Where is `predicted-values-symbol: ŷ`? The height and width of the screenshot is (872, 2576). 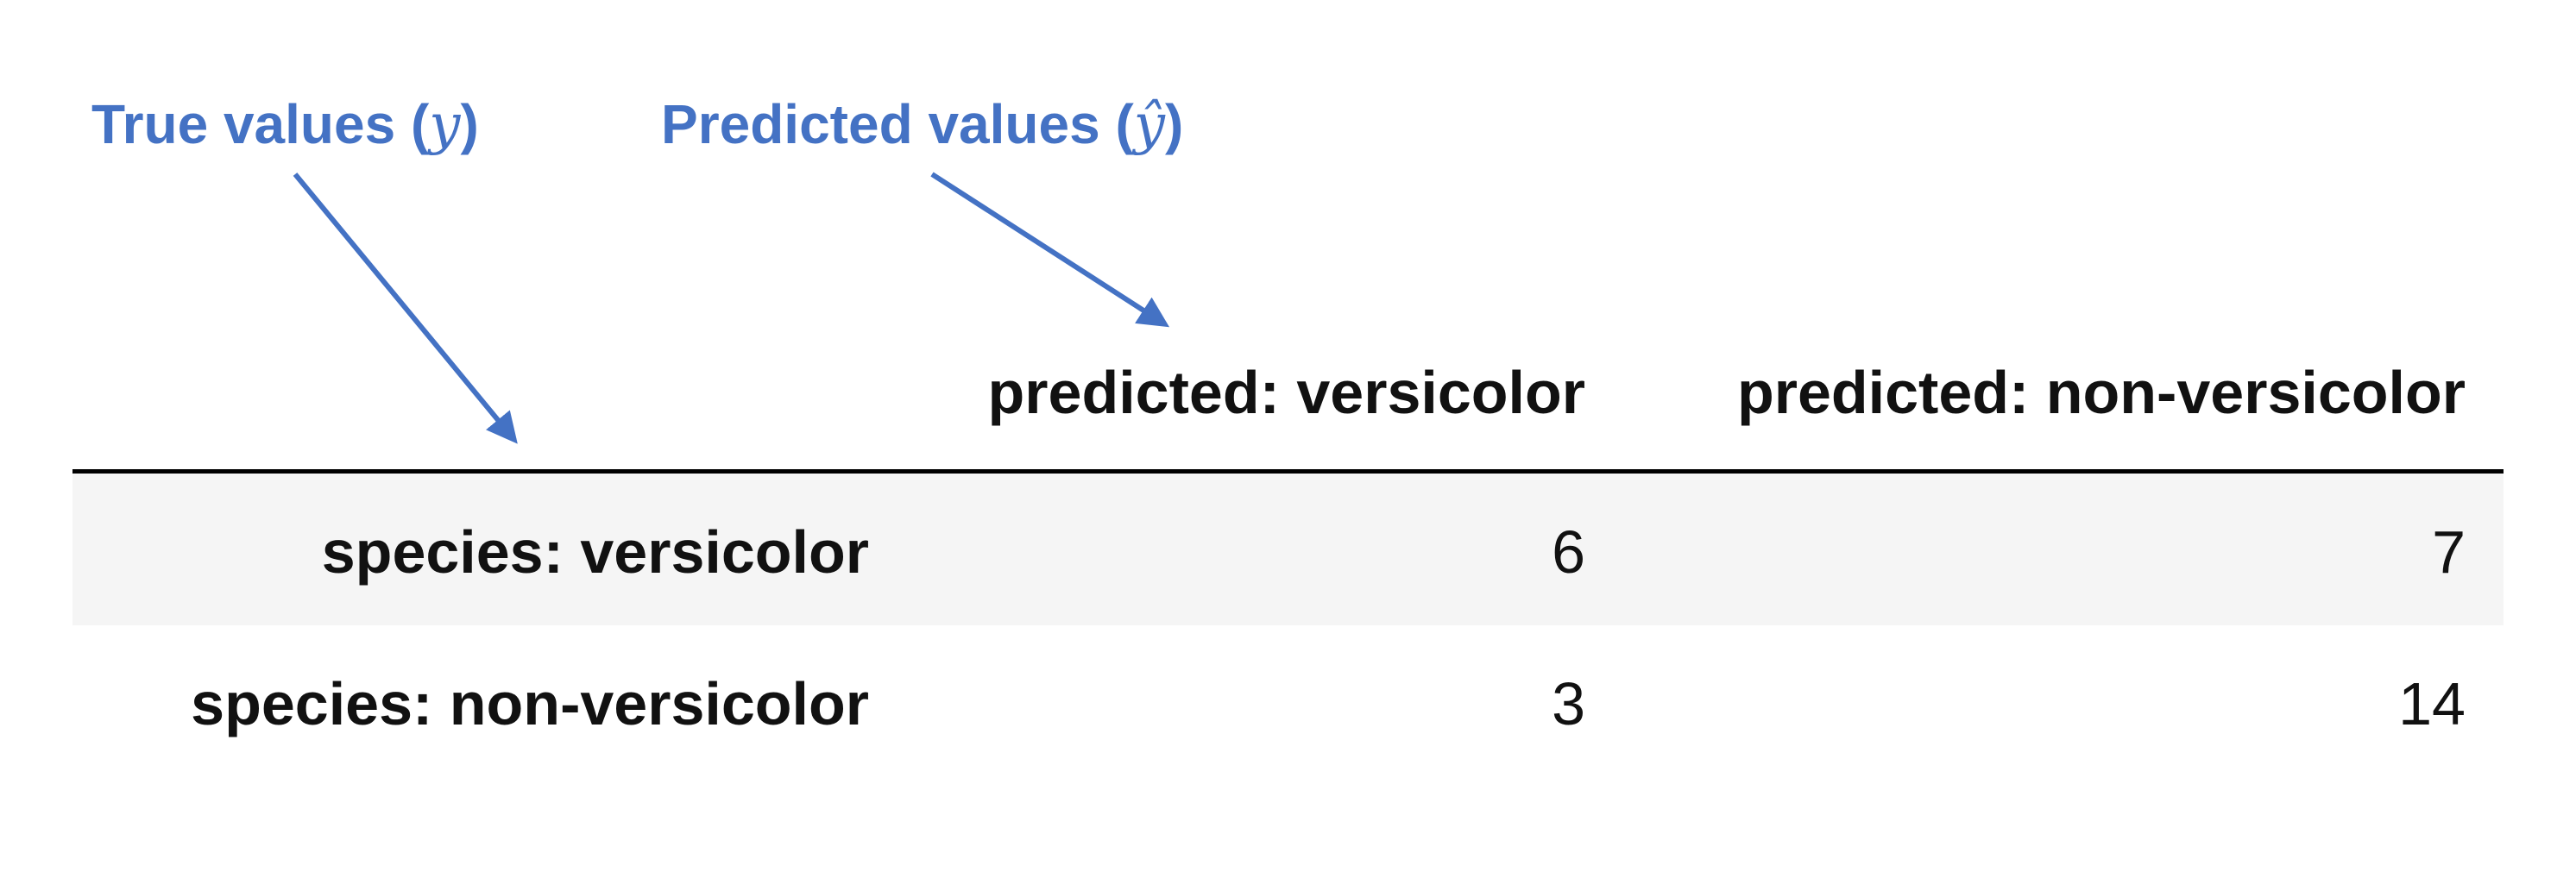 predicted-values-symbol: ŷ is located at coordinates (1149, 125).